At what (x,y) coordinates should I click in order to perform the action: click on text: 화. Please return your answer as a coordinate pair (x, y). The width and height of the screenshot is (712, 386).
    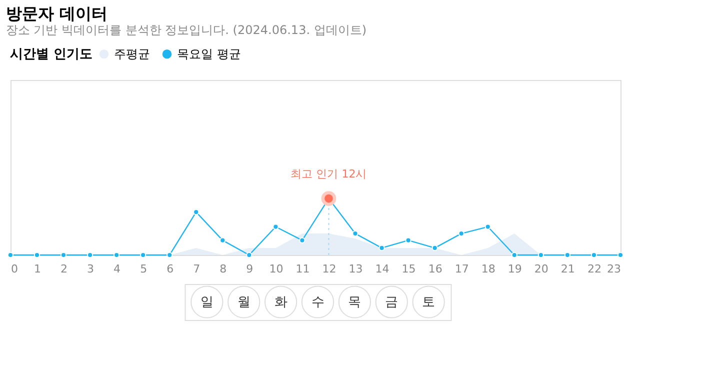
    Looking at the image, I should click on (281, 302).